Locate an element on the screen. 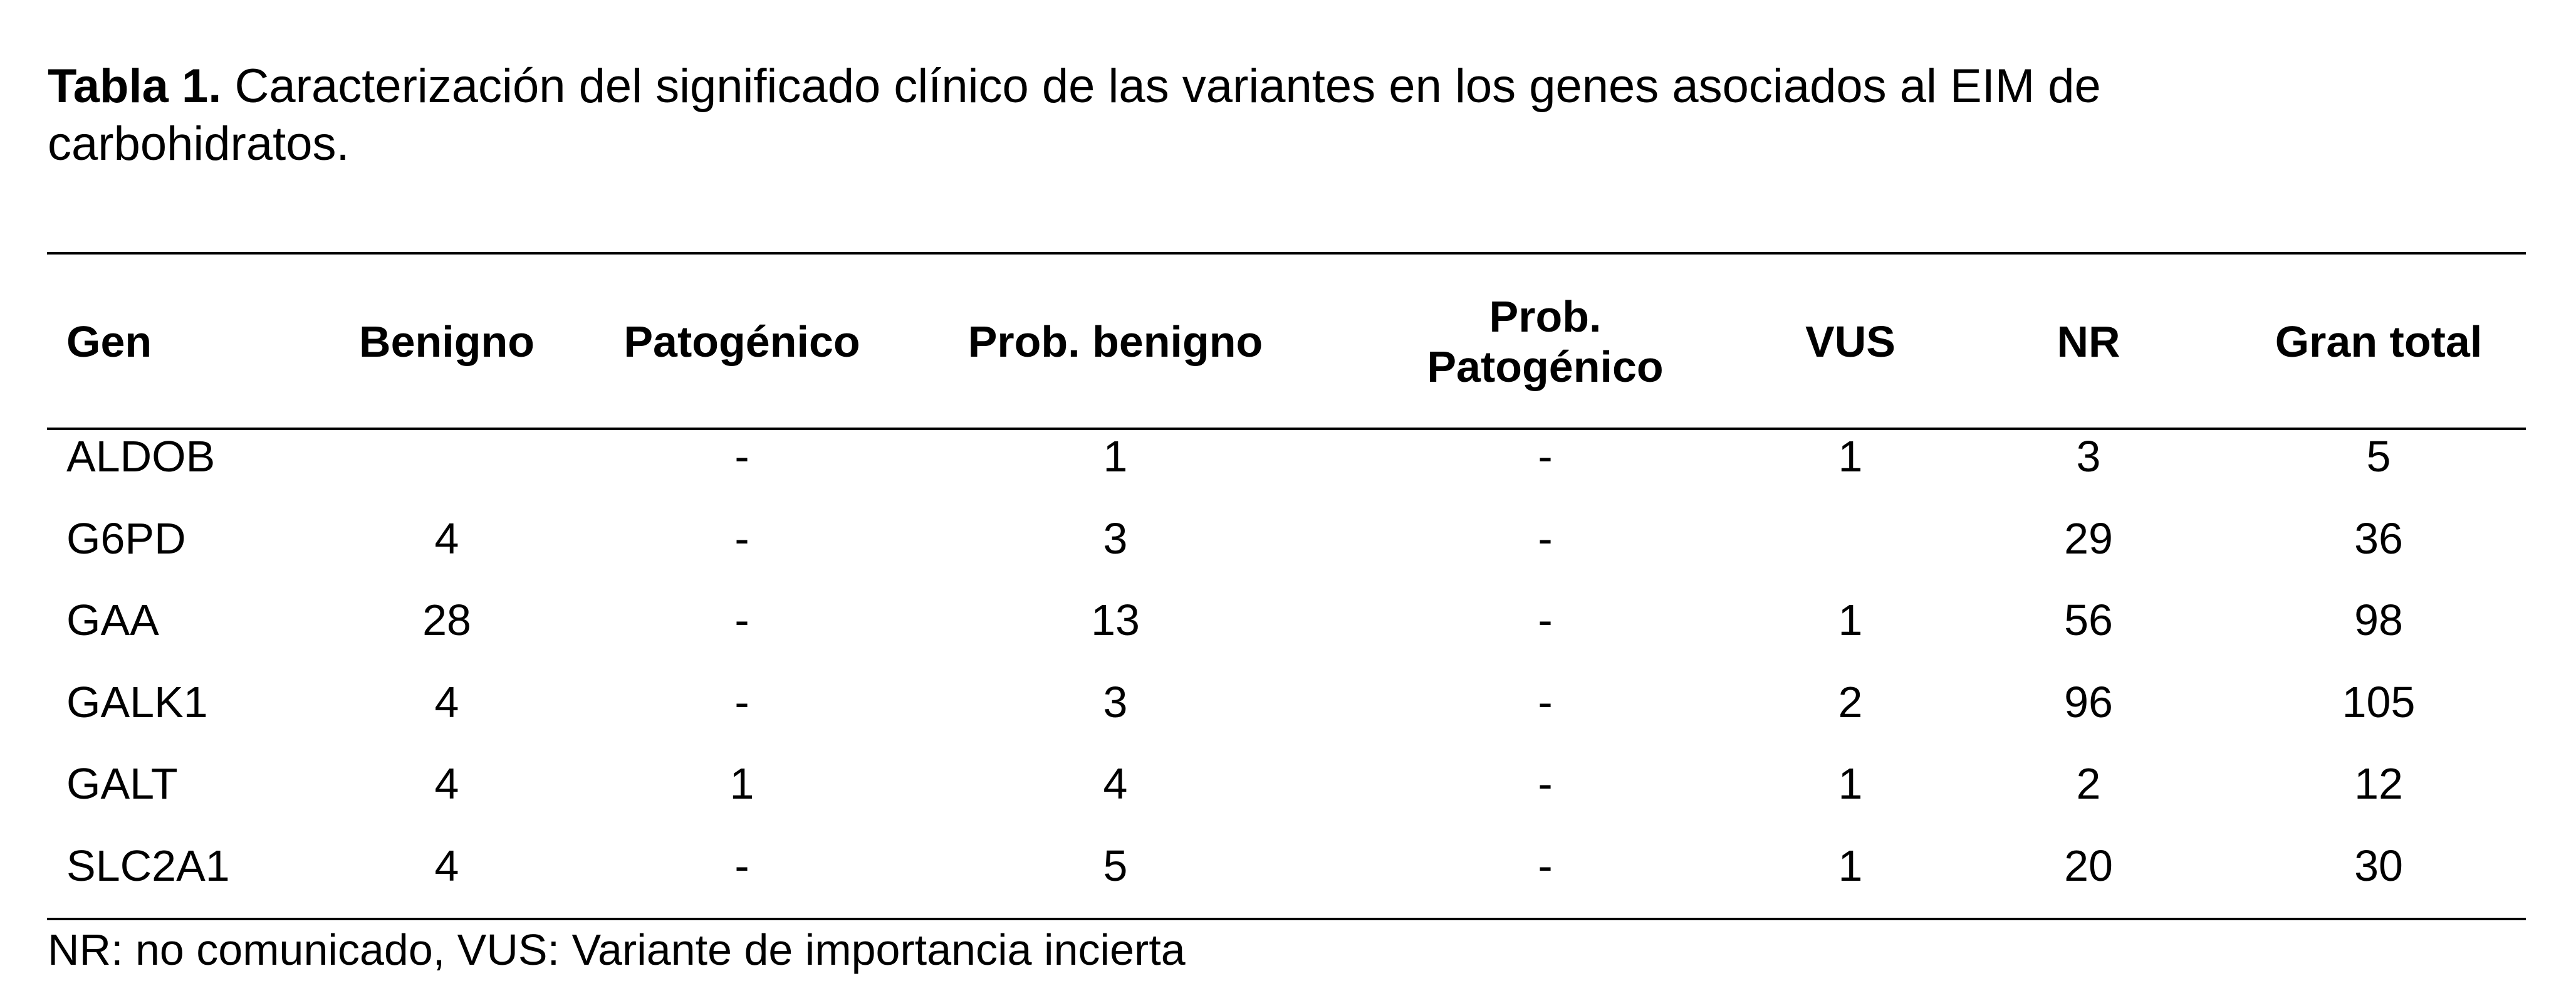 The image size is (2576, 1003). header-rule is located at coordinates (1286, 429).